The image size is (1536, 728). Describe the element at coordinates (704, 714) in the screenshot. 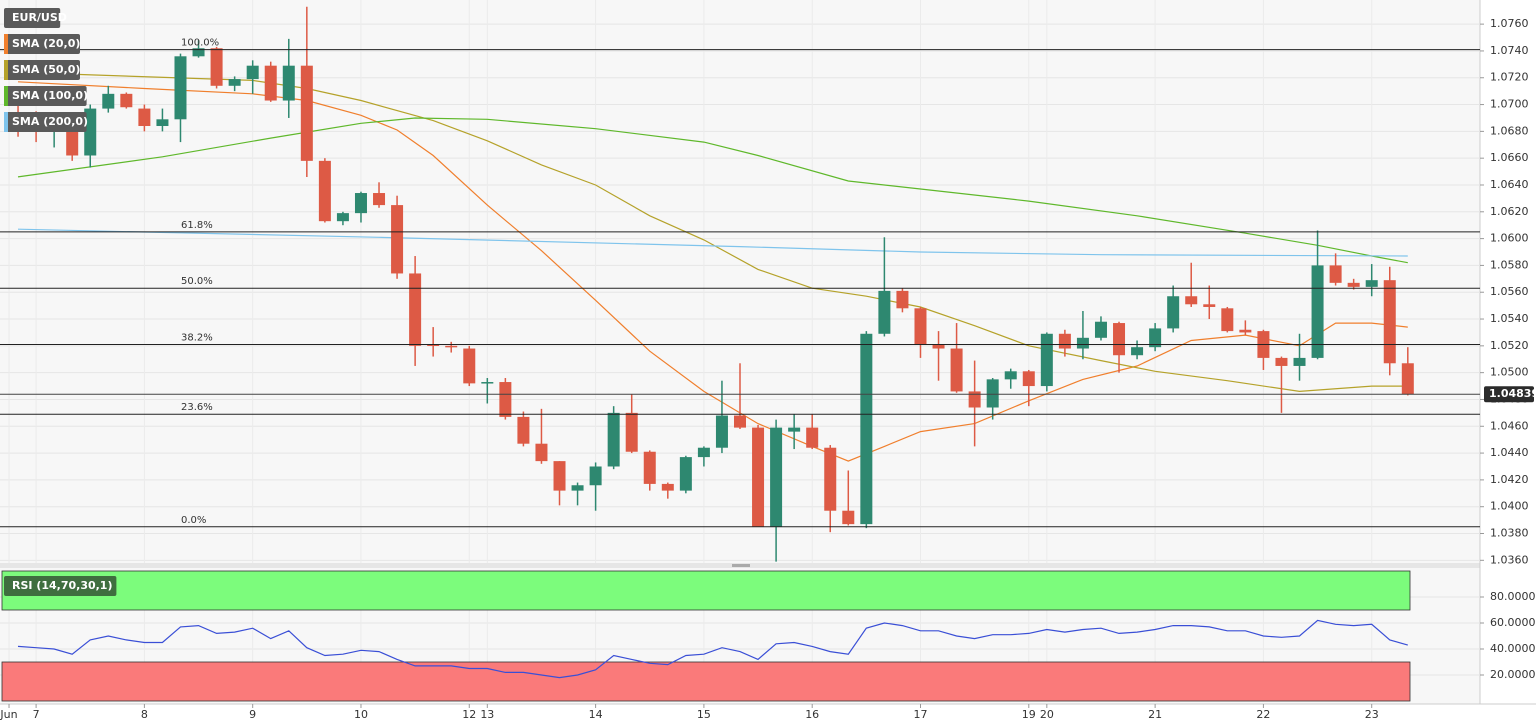

I see `x-tick-label: 15` at that location.